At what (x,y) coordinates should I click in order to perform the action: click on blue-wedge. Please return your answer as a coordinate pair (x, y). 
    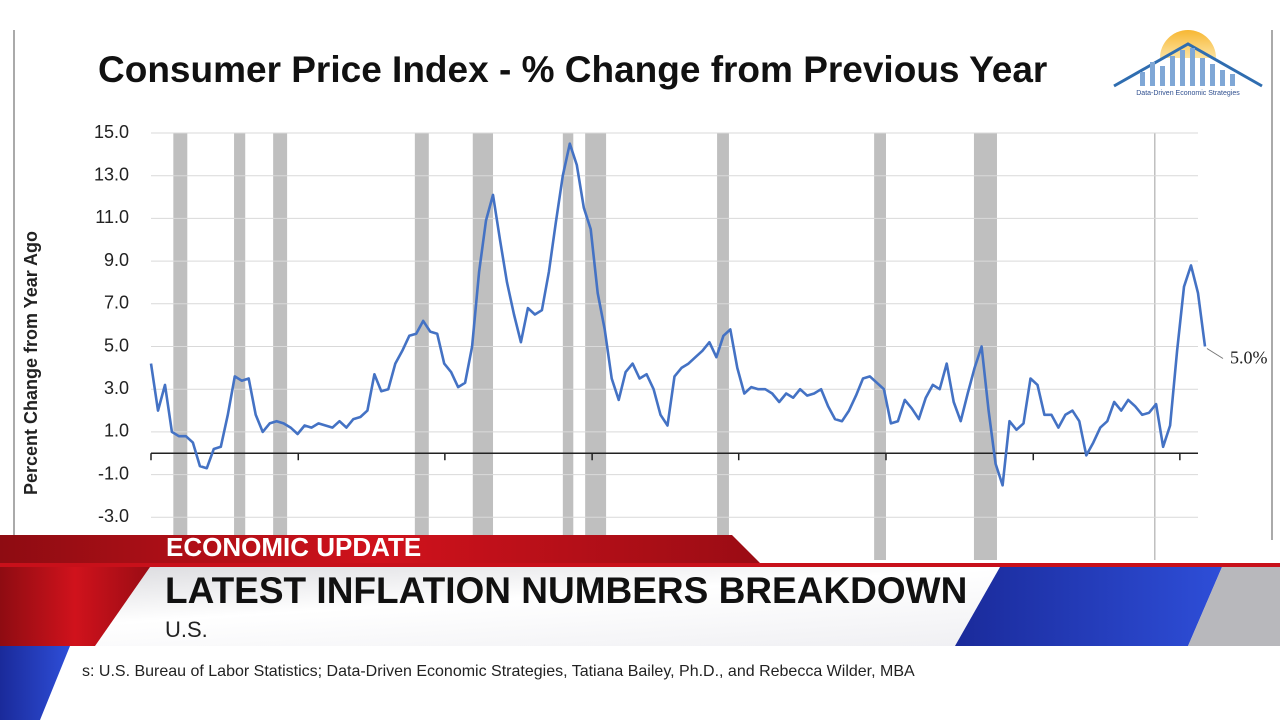
    Looking at the image, I should click on (1088, 606).